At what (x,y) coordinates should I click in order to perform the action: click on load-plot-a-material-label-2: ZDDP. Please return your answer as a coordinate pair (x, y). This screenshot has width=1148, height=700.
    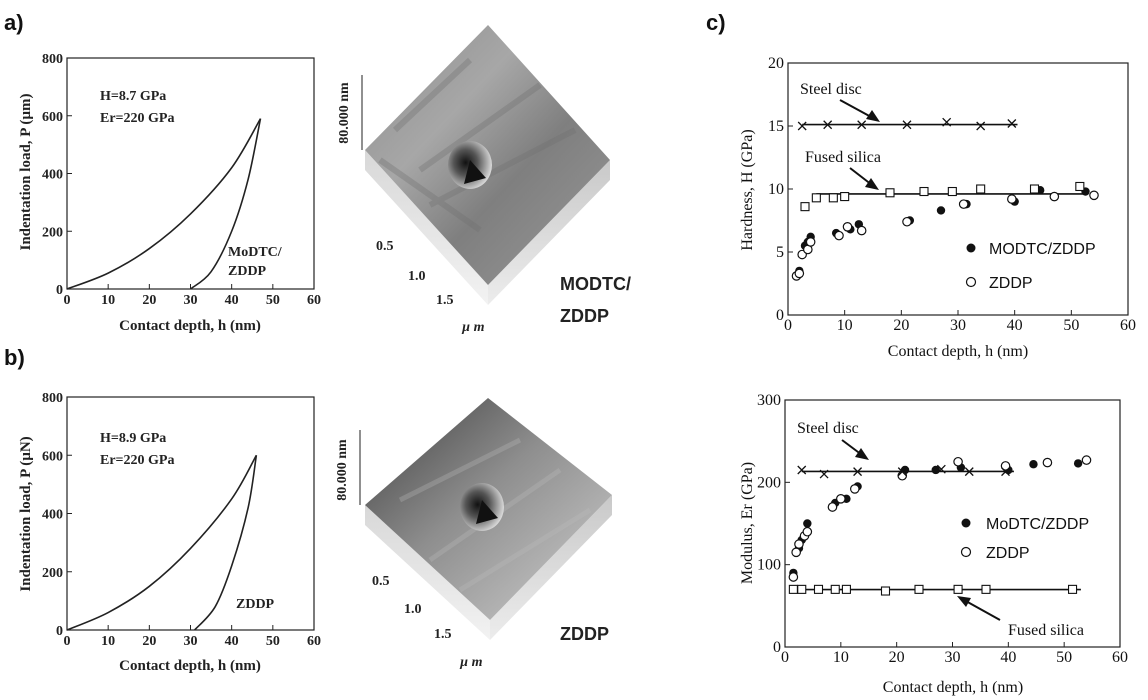
    Looking at the image, I should click on (247, 271).